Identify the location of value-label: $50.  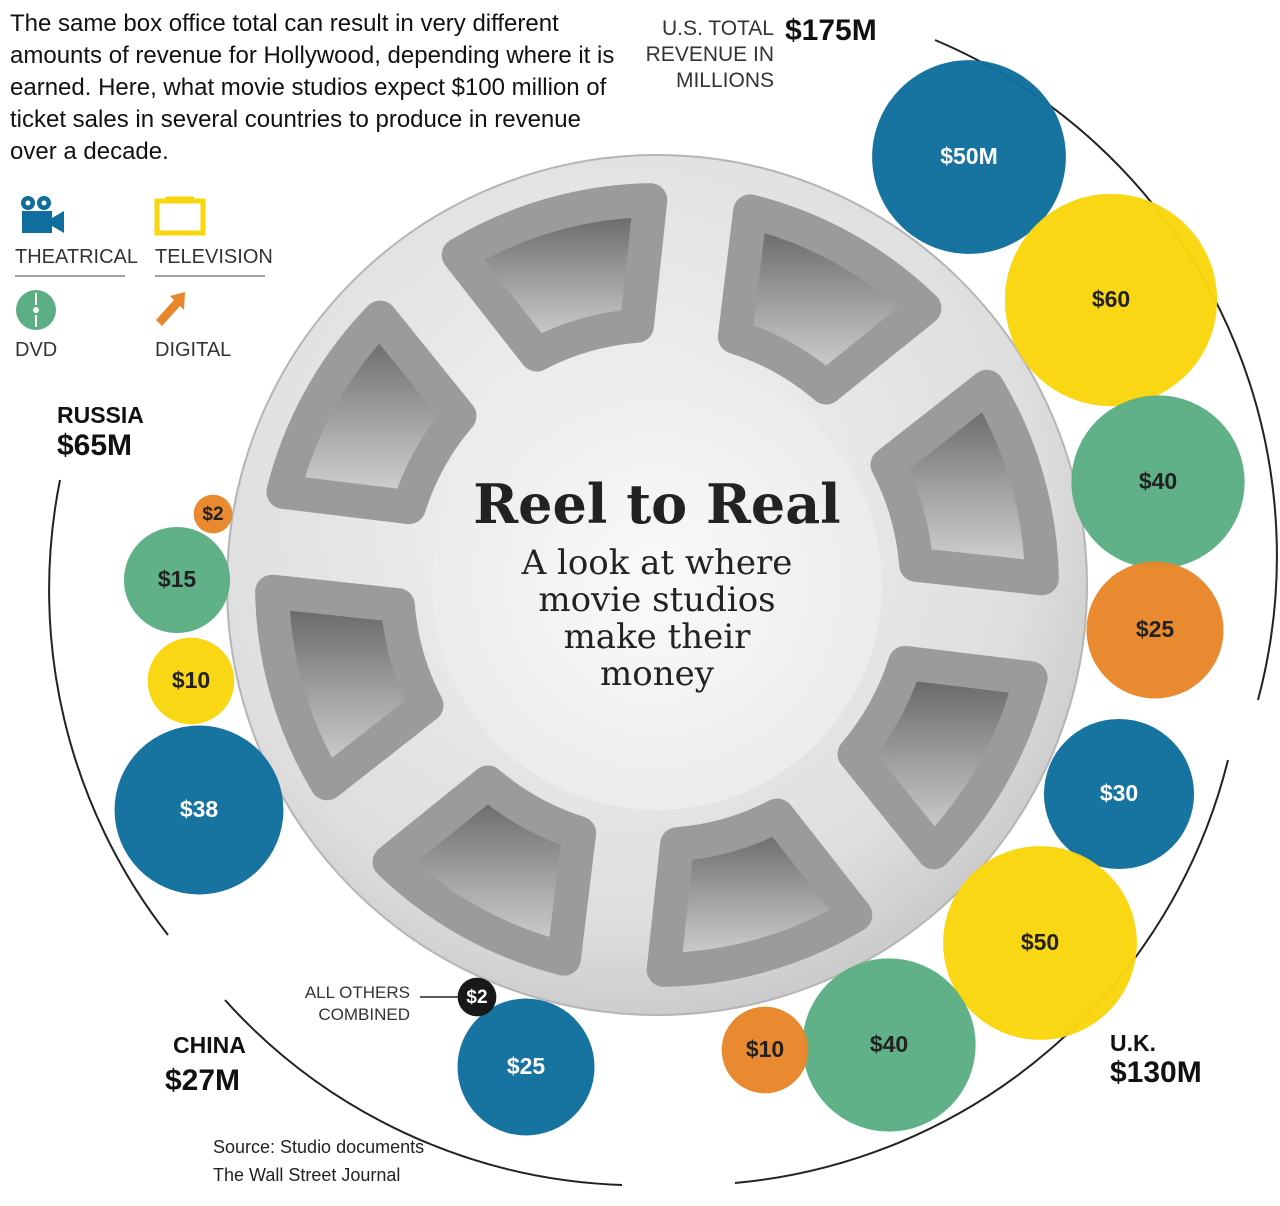
(1040, 942).